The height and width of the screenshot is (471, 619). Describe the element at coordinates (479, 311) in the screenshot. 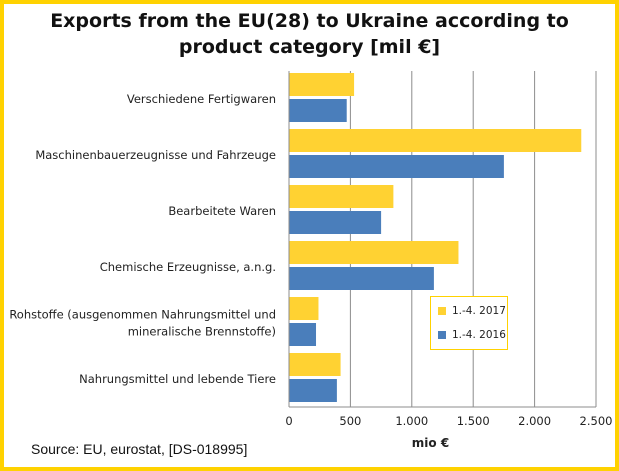

I see `legend-label-2017: 1.-4. 2017` at that location.